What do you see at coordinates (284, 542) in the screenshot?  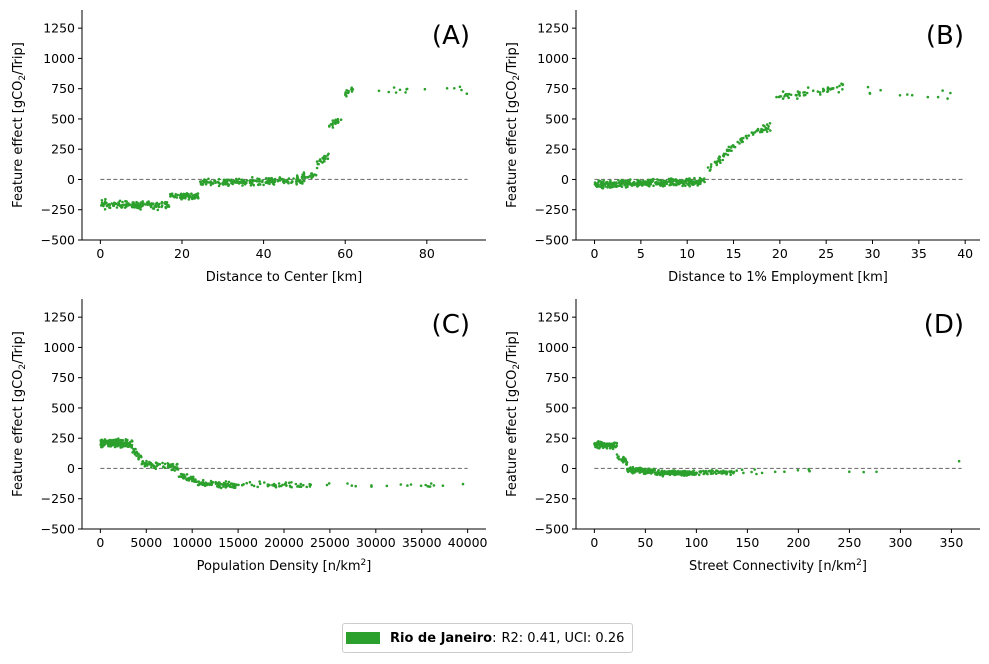 I see `x-tick-label: 20000` at bounding box center [284, 542].